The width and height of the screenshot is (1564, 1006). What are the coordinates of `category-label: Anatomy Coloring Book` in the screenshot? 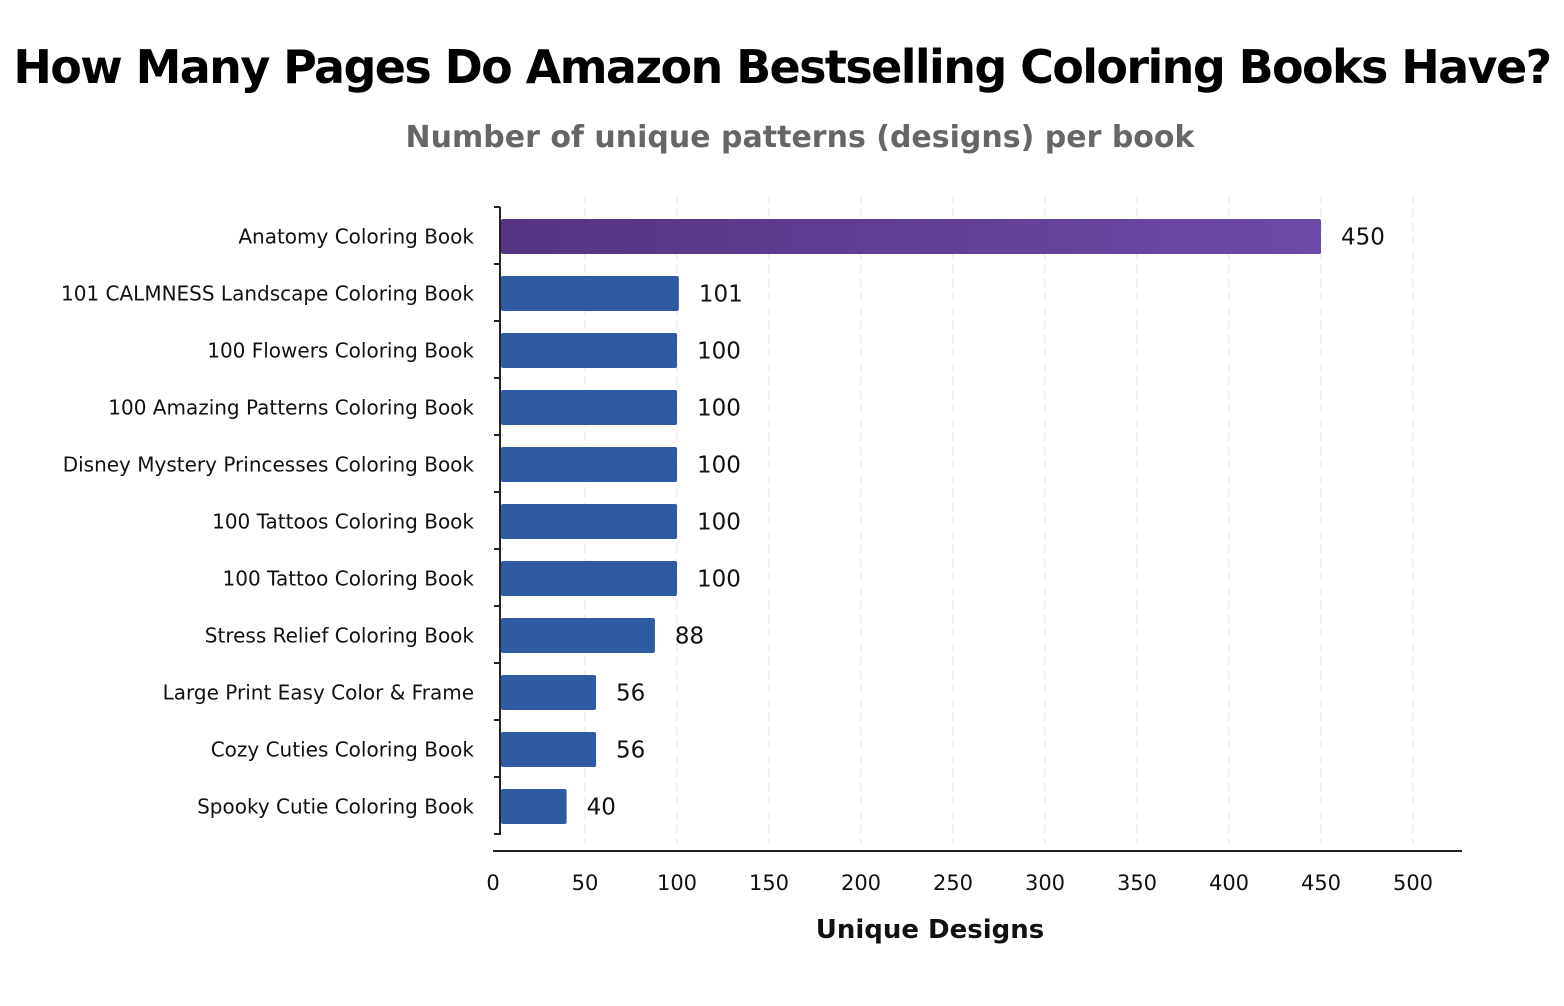 It's located at (356, 237).